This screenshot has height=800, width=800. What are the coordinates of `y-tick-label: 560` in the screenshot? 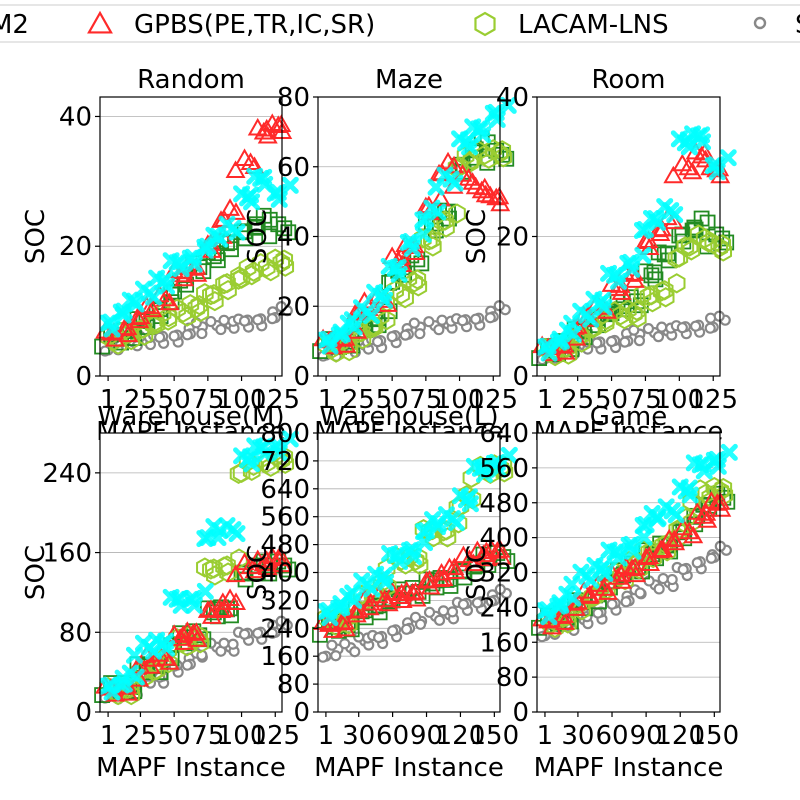 It's located at (285, 518).